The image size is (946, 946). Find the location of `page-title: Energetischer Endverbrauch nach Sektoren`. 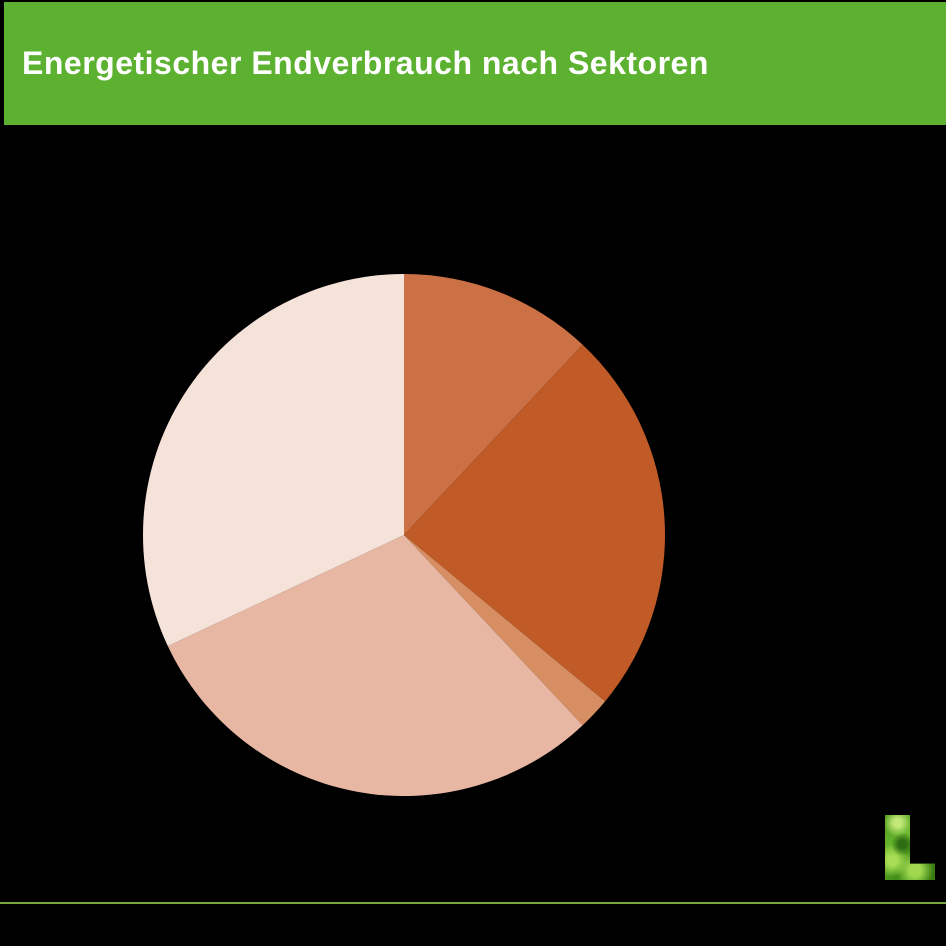

page-title: Energetischer Endverbrauch nach Sektoren is located at coordinates (365, 63).